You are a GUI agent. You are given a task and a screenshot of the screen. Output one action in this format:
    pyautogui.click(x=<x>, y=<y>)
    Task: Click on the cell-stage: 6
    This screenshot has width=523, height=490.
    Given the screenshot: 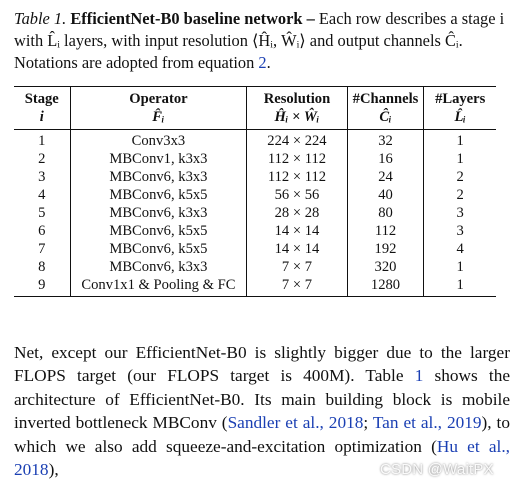 What is the action you would take?
    pyautogui.click(x=42, y=231)
    